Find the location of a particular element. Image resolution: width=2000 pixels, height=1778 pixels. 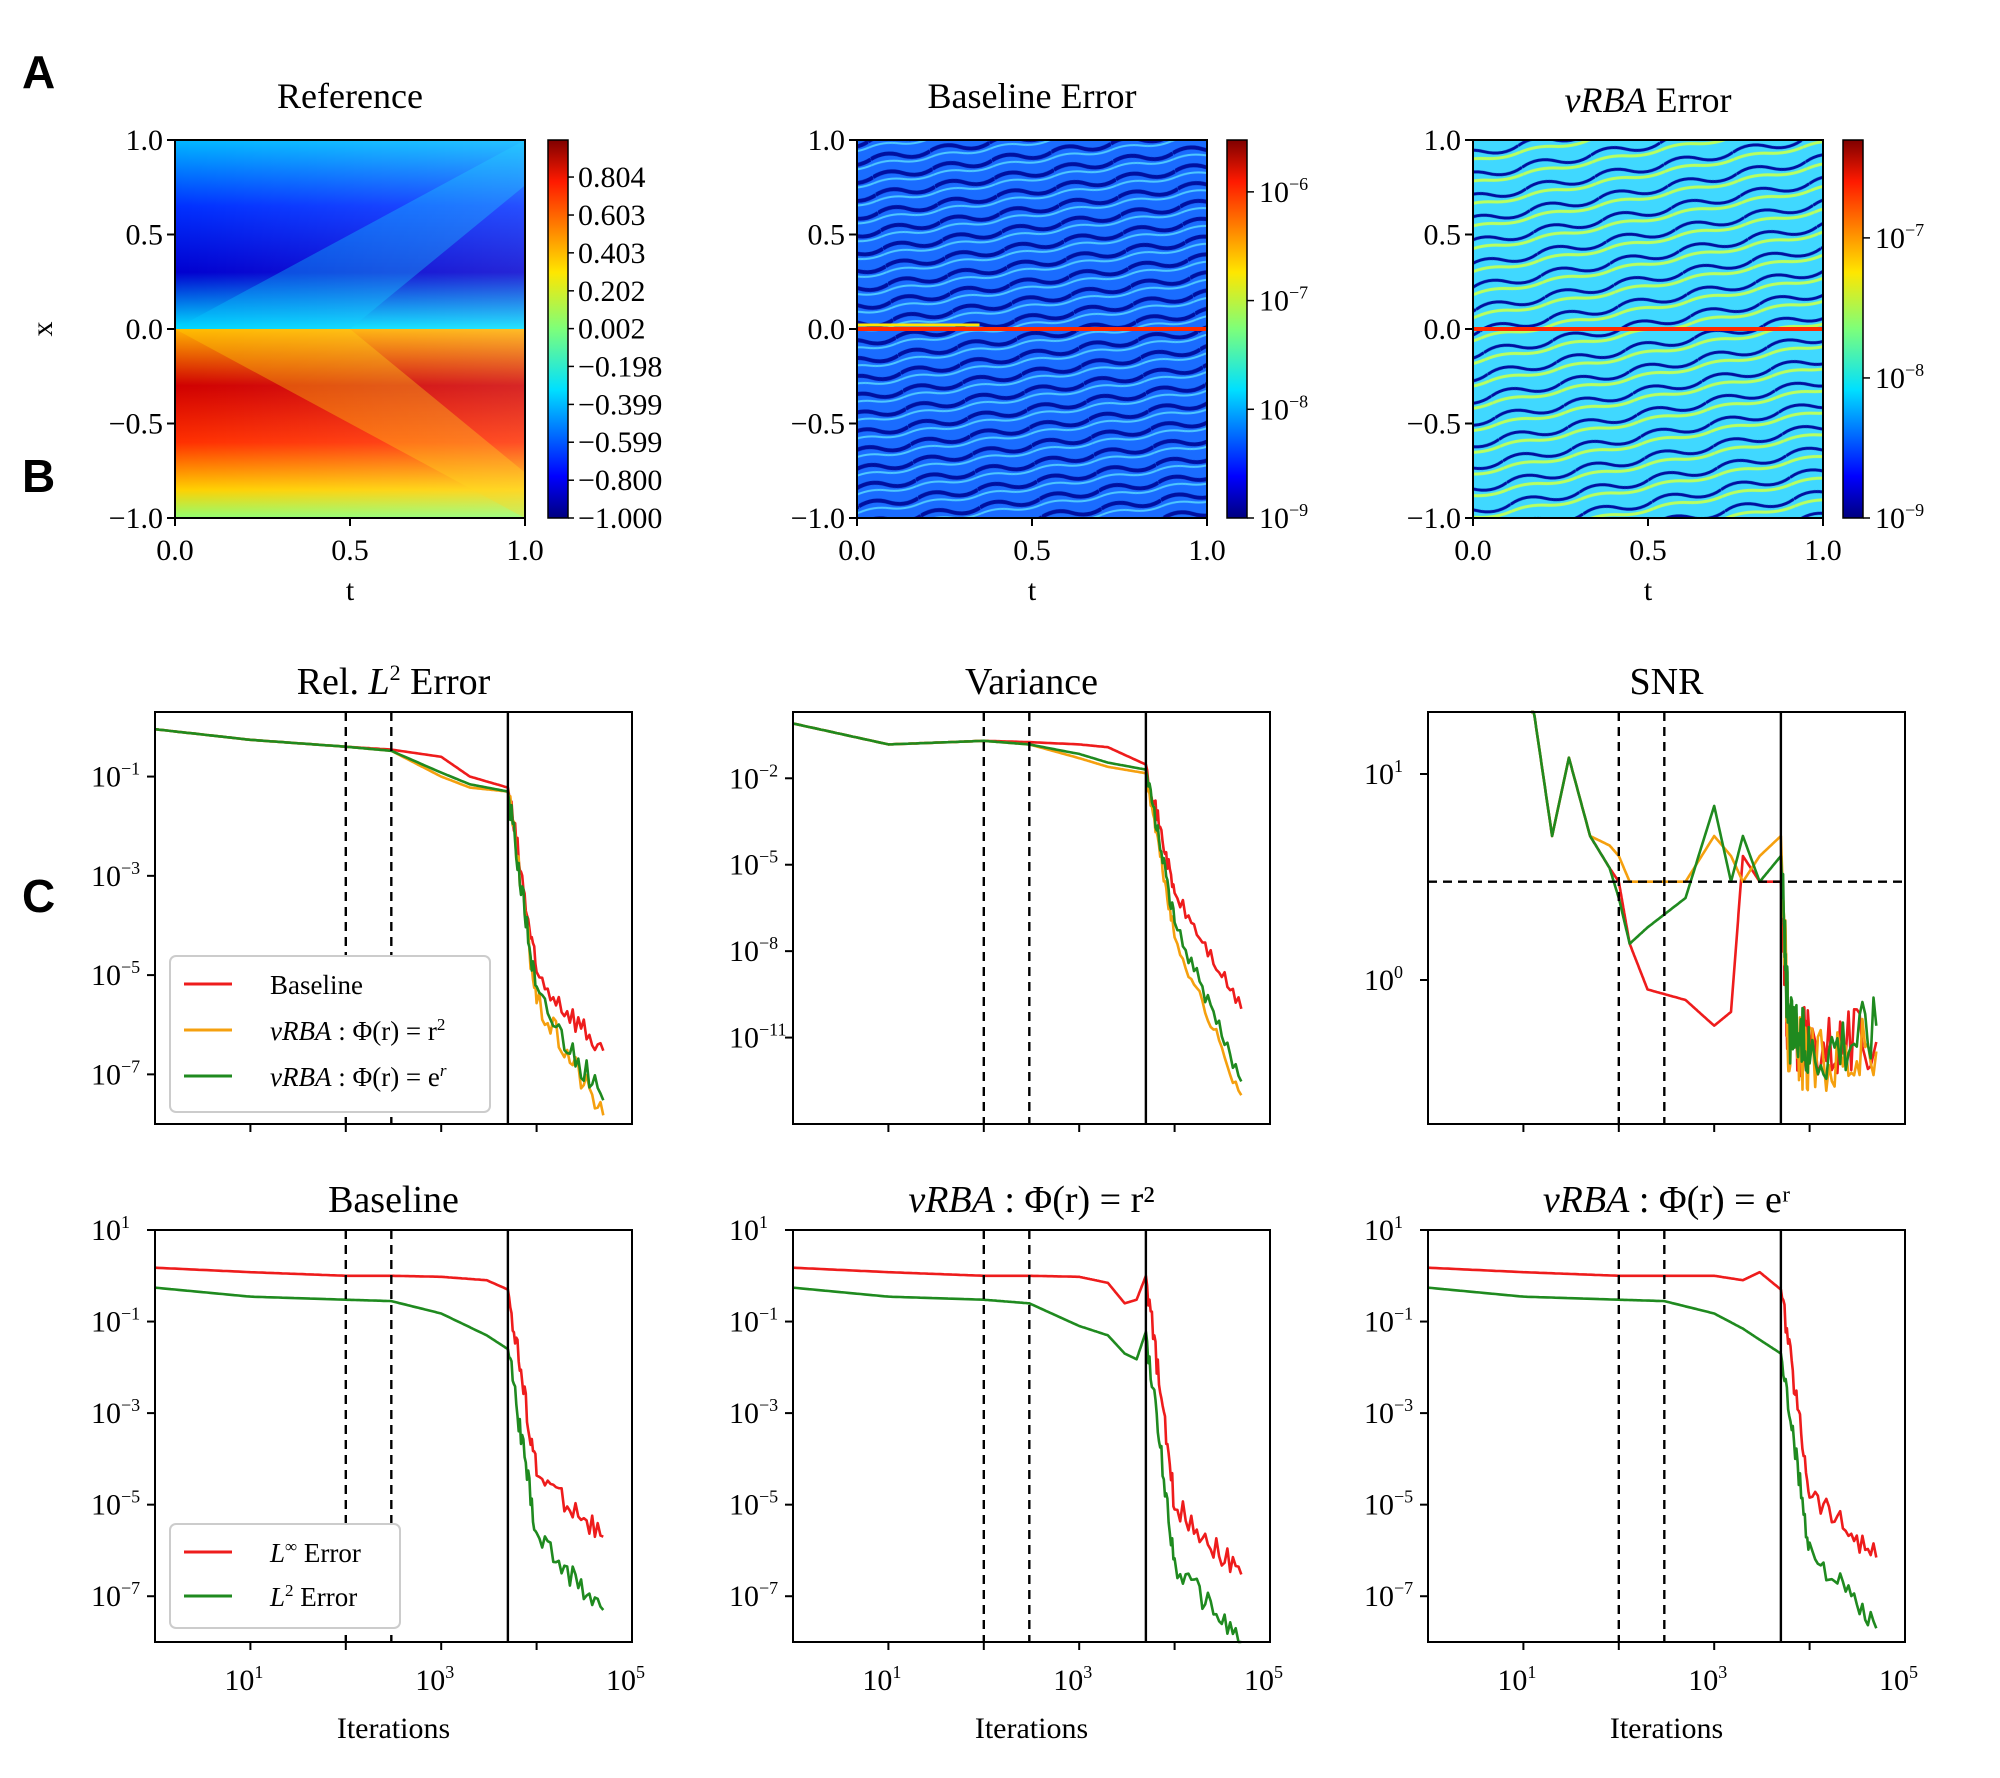

colorbar-tick-label: 10⁻⁶ is located at coordinates (1283, 191).